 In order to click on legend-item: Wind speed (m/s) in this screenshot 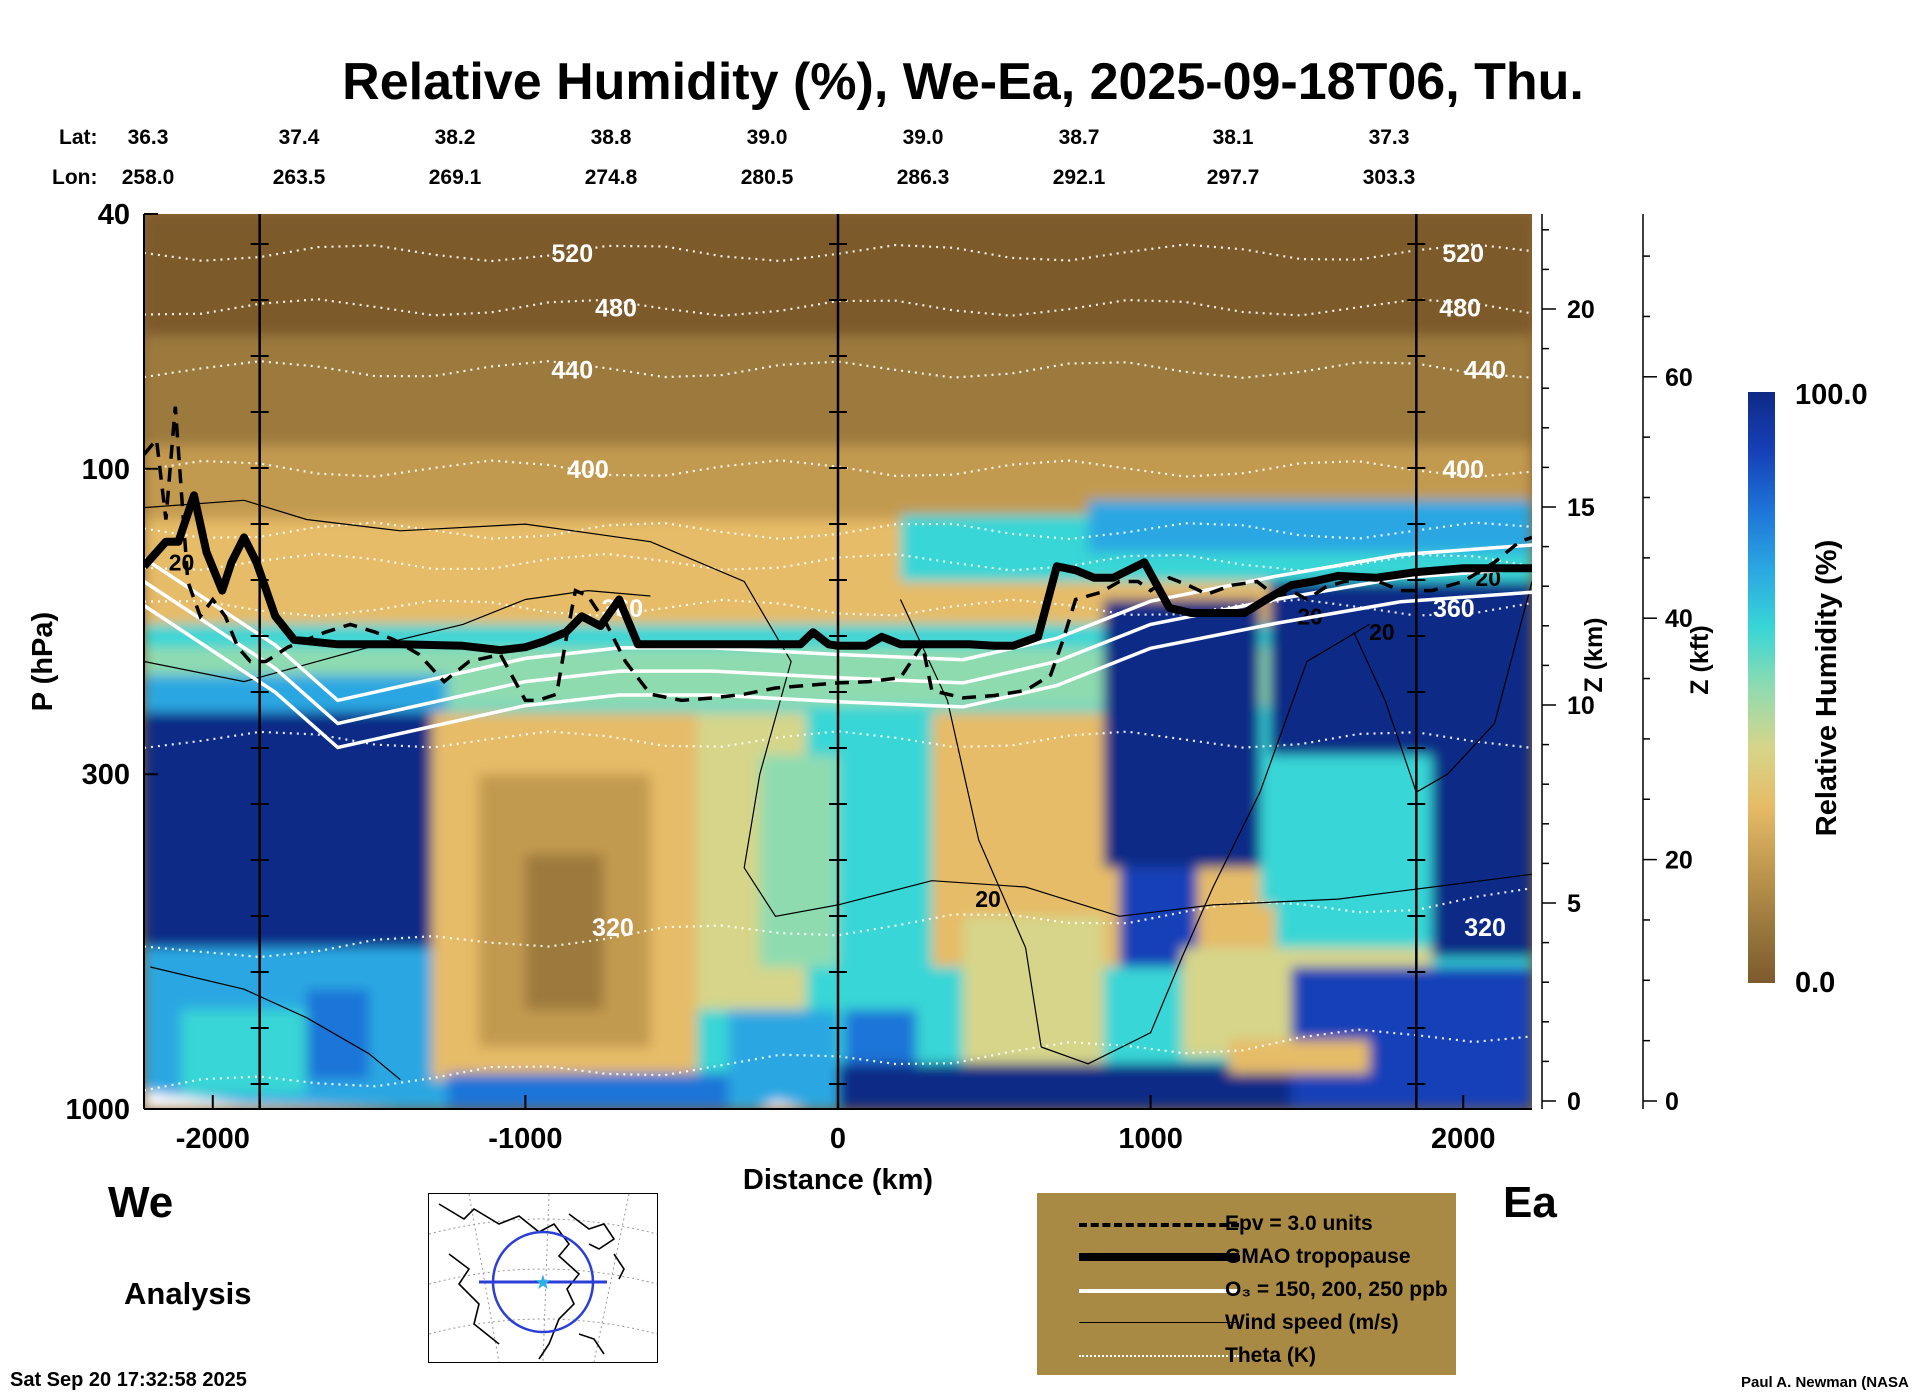, I will do `click(1246, 1324)`.